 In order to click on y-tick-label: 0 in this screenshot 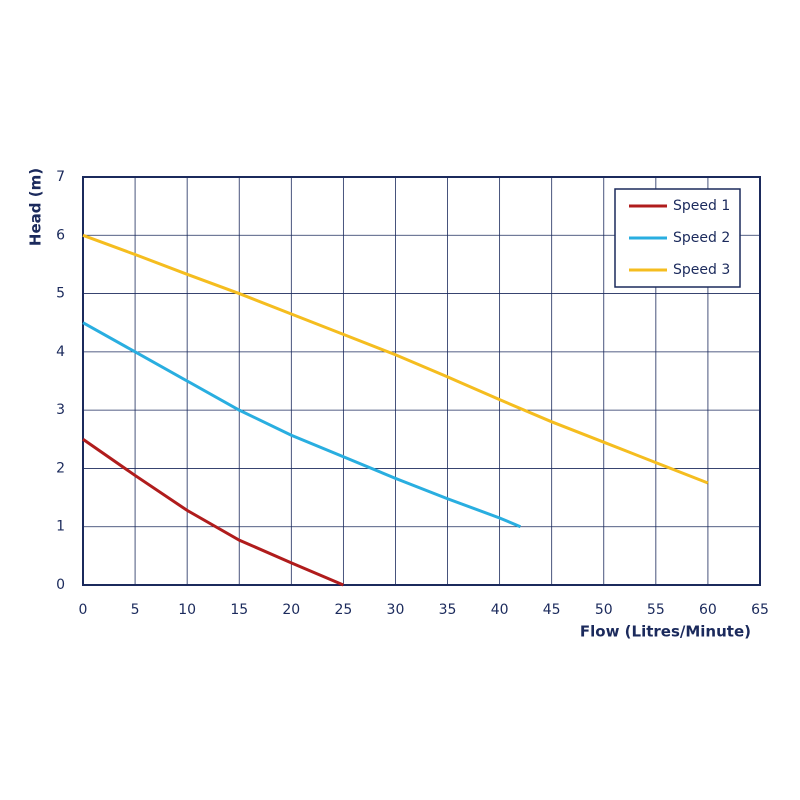, I will do `click(60, 585)`.